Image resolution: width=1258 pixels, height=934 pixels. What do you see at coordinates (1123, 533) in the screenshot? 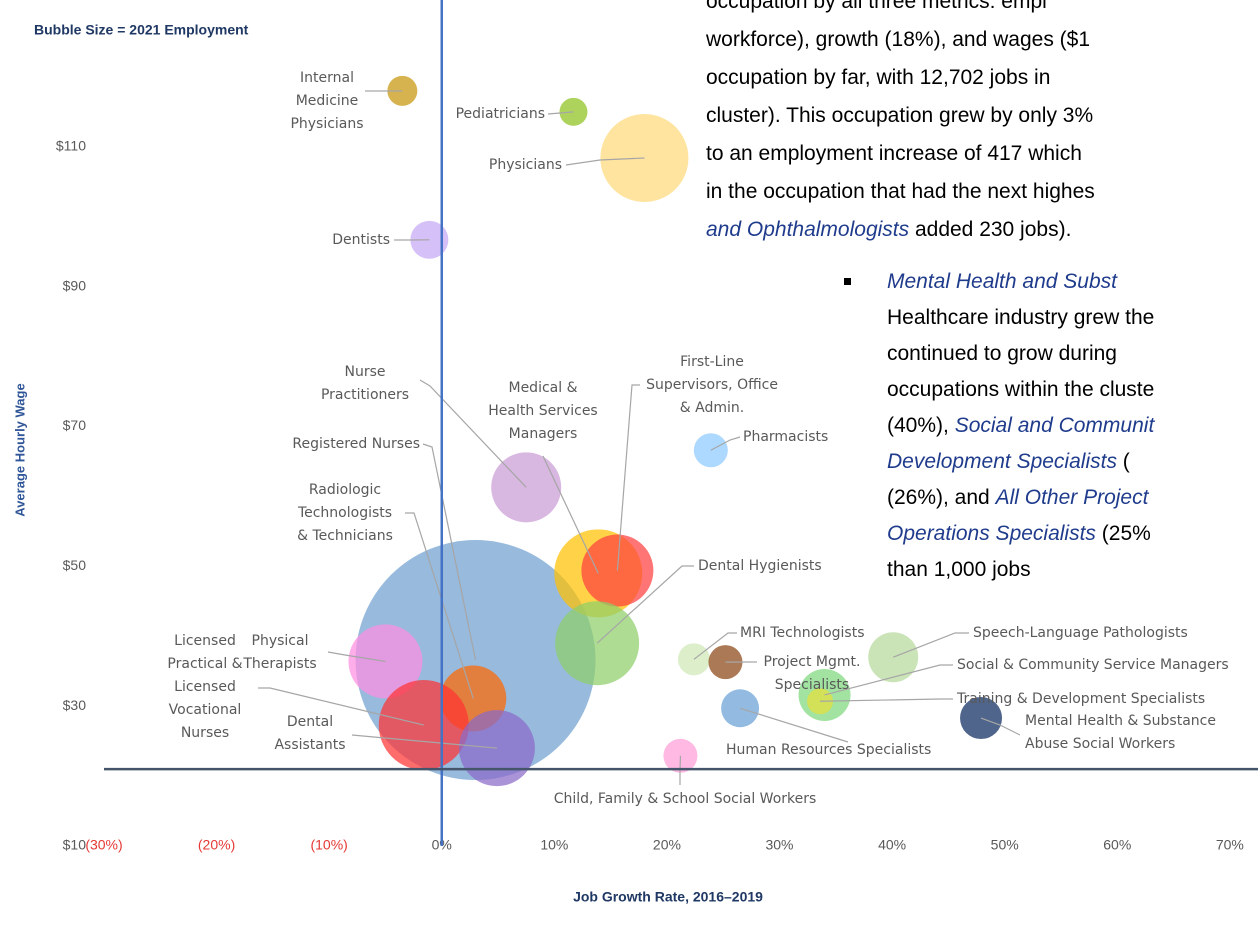
I see `text-segment: (25%` at bounding box center [1123, 533].